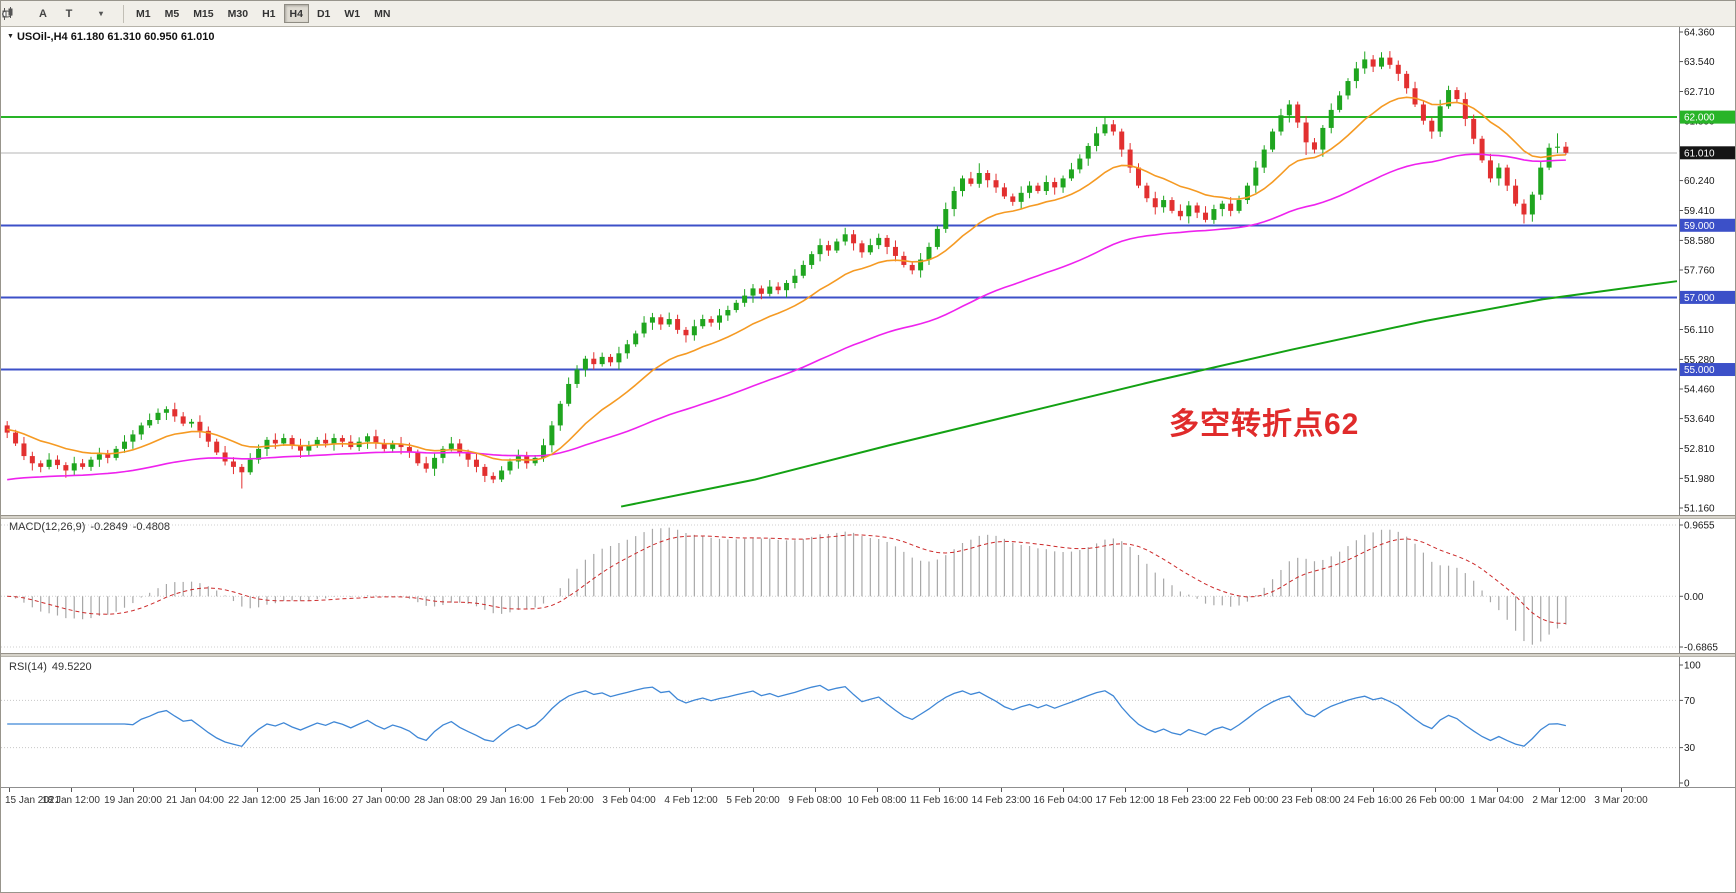 The width and height of the screenshot is (1736, 893). I want to click on price-axis-label: 56.110, so click(1699, 330).